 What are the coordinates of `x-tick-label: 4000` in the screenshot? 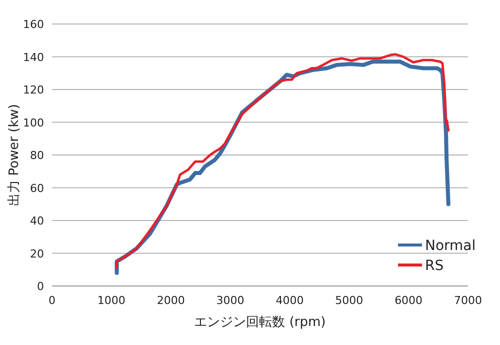 It's located at (290, 300).